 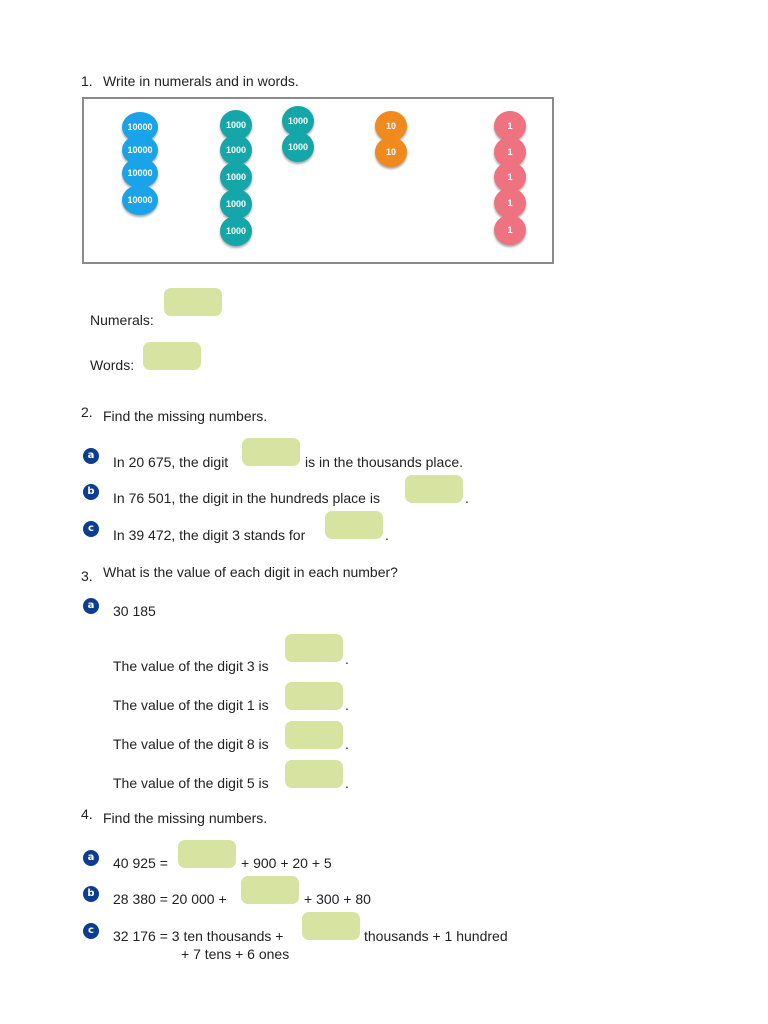 I want to click on q2b-answer-box, so click(x=434, y=489).